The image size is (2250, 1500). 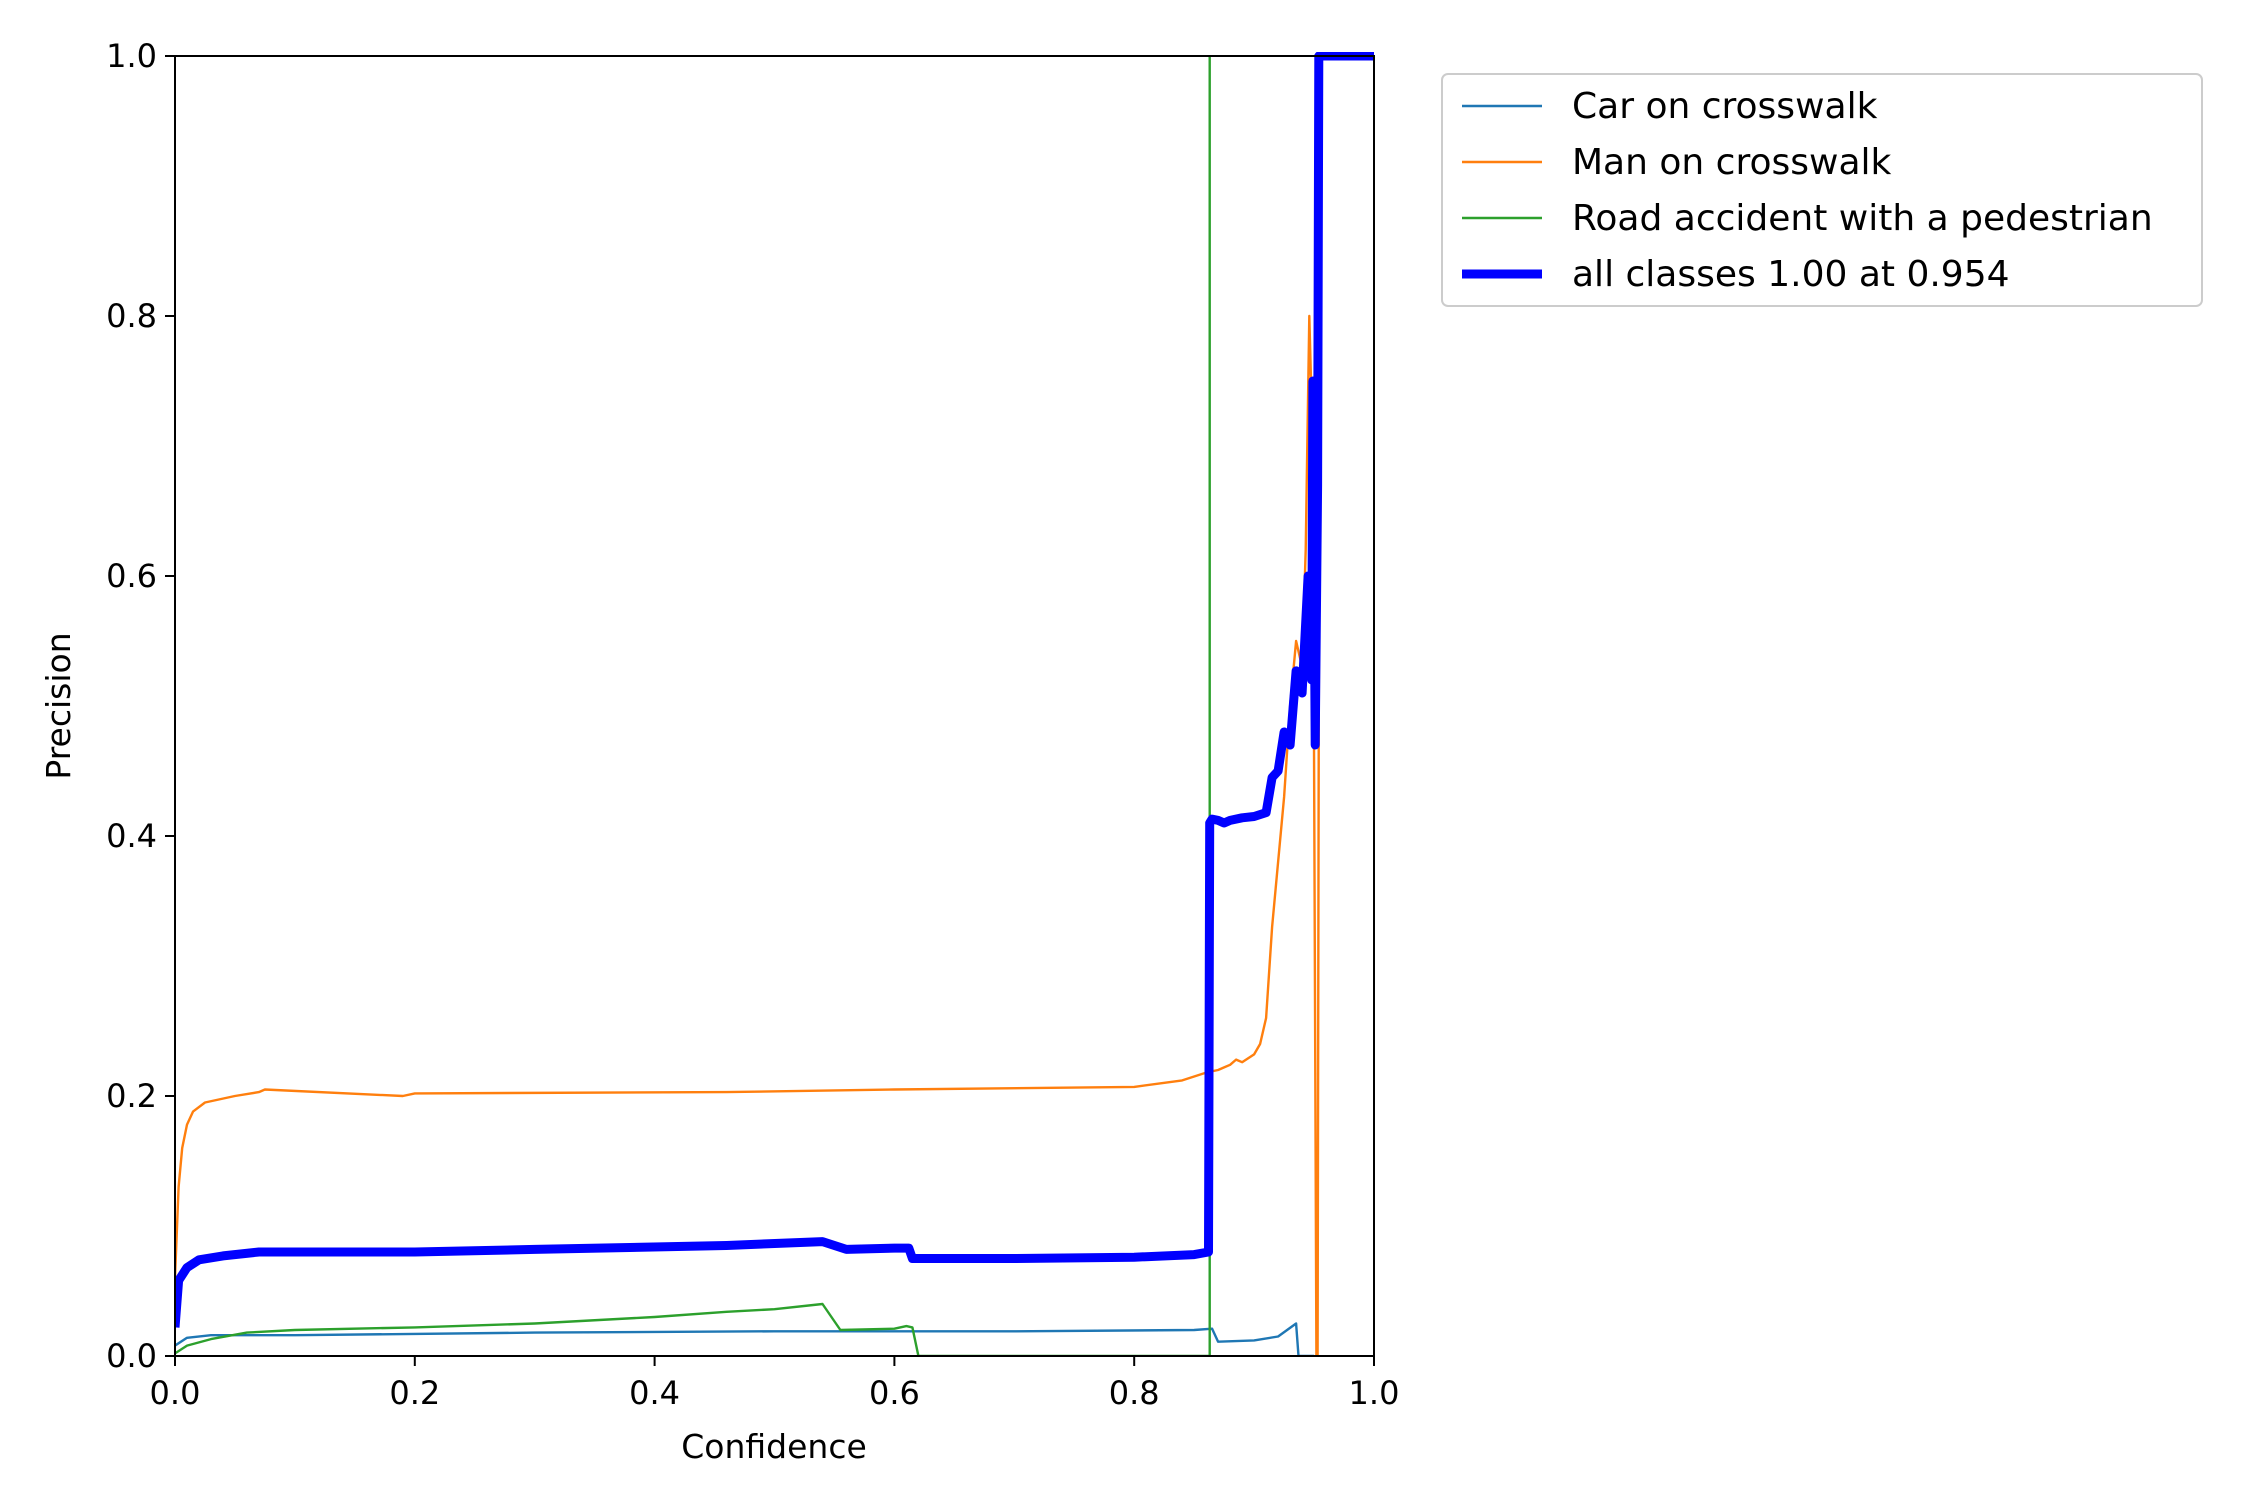 What do you see at coordinates (58, 705) in the screenshot?
I see `y-axis-title: Precision` at bounding box center [58, 705].